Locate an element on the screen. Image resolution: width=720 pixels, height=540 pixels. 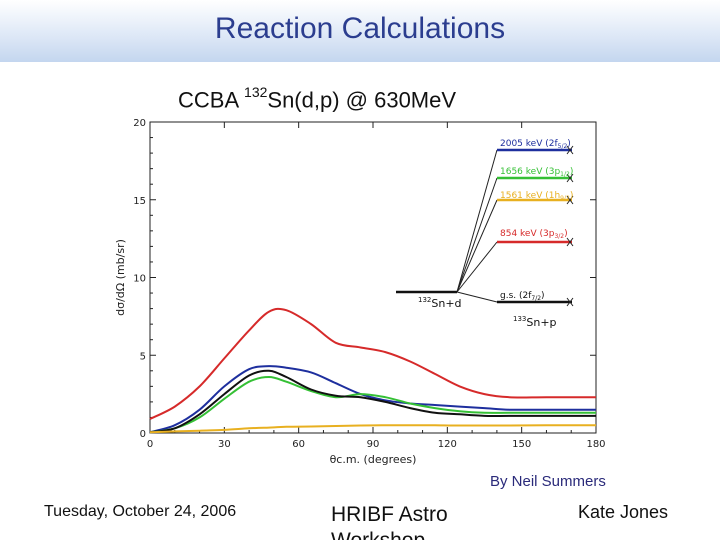
title-bar is located at coordinates (360, 31).